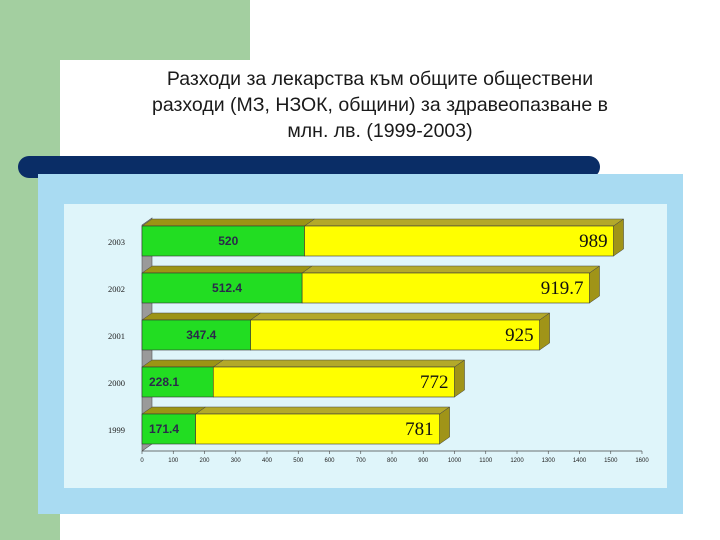  What do you see at coordinates (164, 429) in the screenshot?
I see `data-label-green: 171.4` at bounding box center [164, 429].